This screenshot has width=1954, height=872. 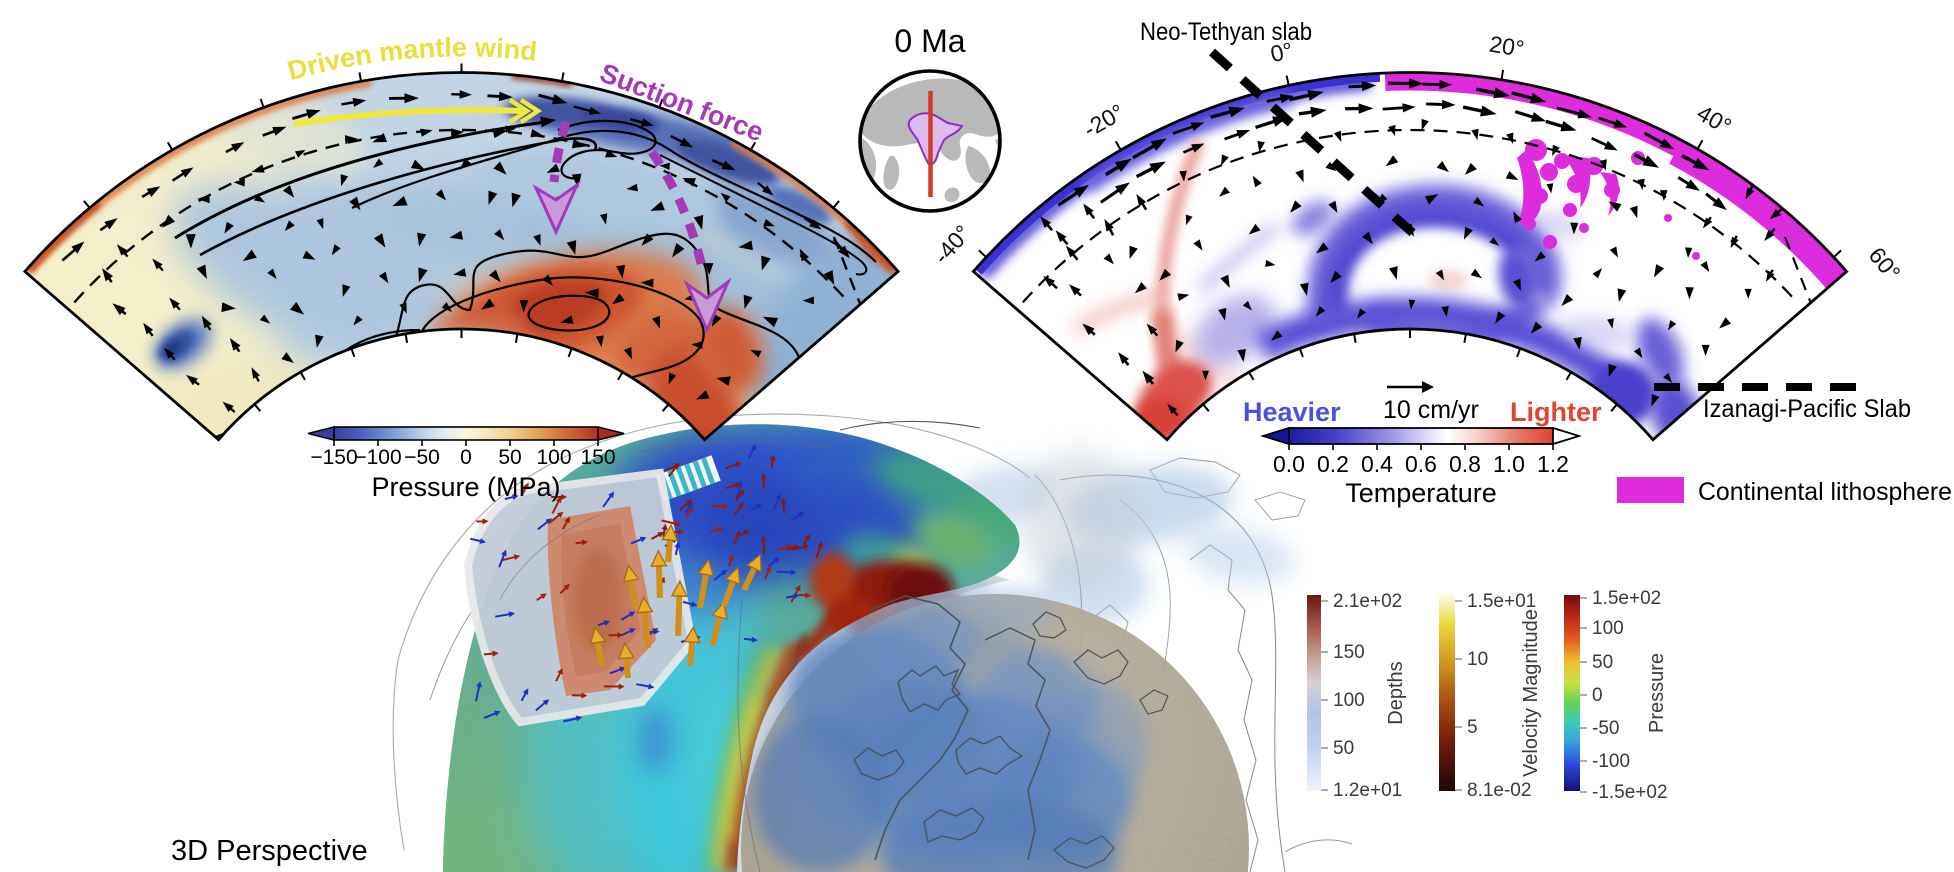 I want to click on svg-text: 0.8, so click(x=1465, y=464).